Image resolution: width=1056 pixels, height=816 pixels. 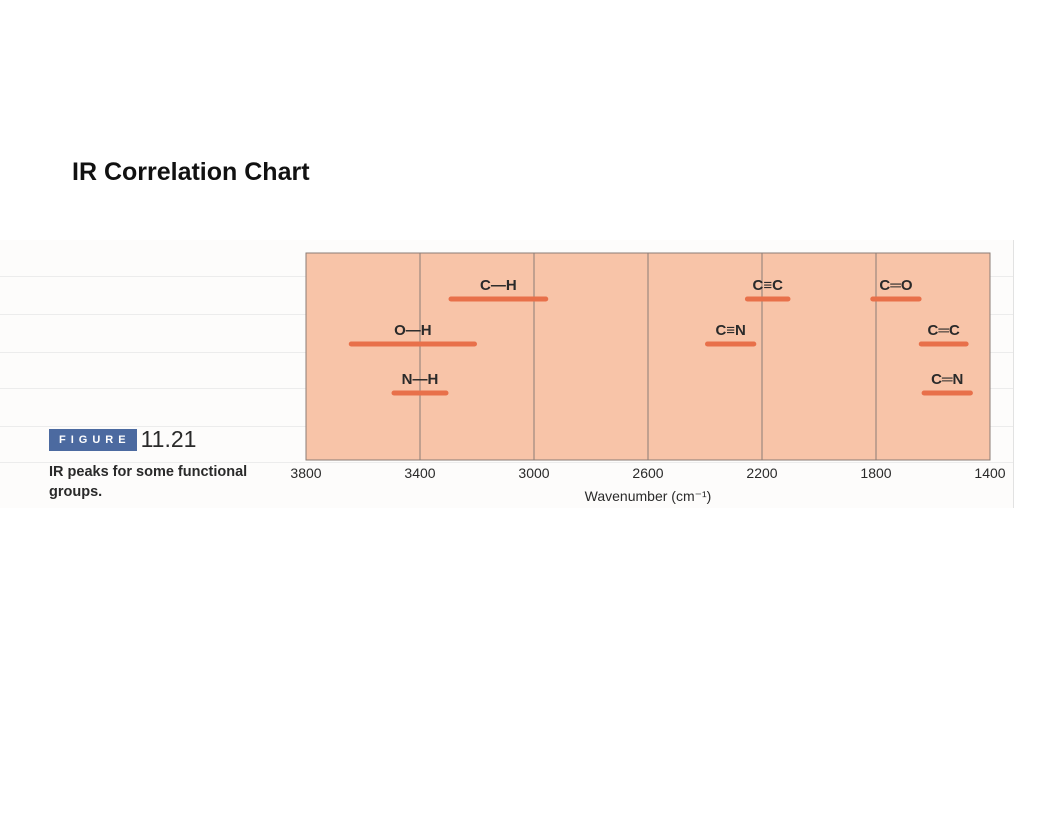 I want to click on band-label-5: C═C, so click(x=944, y=330).